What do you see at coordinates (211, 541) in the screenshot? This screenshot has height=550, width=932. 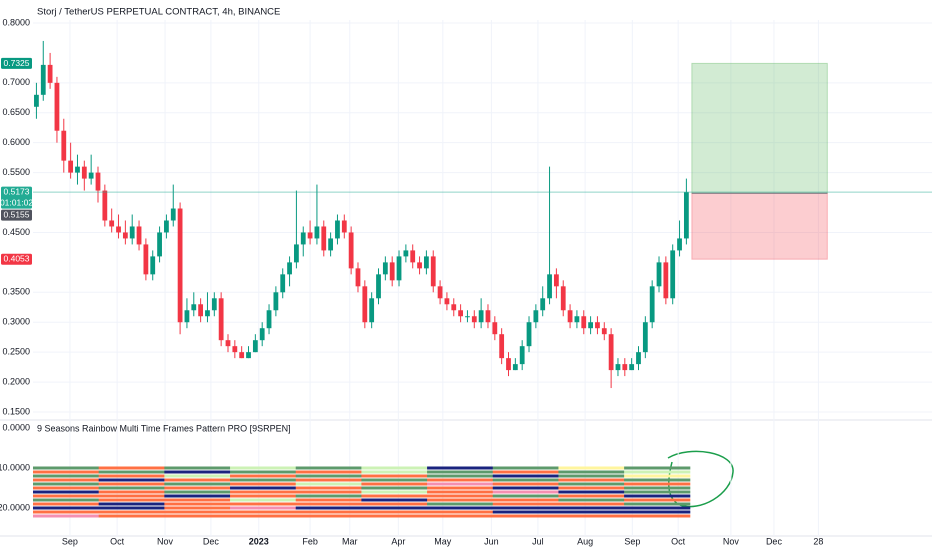 I see `x-tick-label: Dec` at bounding box center [211, 541].